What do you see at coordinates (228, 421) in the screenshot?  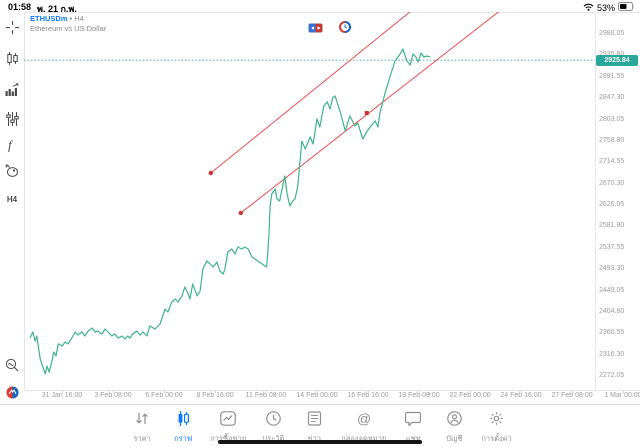 I see `trade-icon` at bounding box center [228, 421].